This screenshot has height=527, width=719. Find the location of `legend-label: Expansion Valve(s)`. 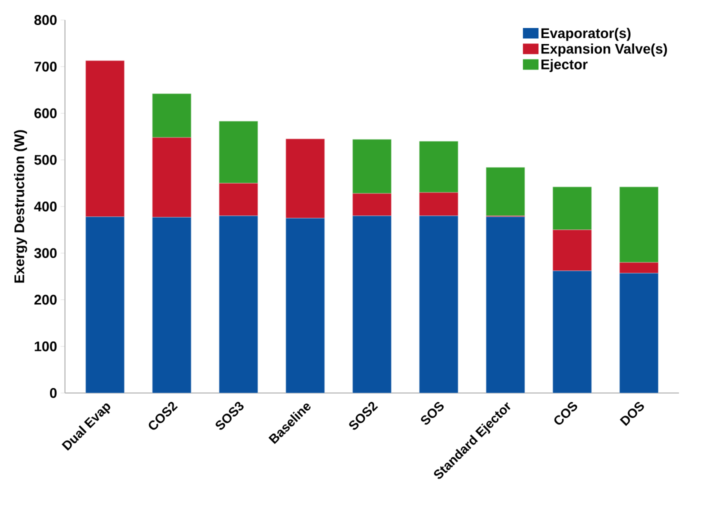

legend-label: Expansion Valve(s) is located at coordinates (604, 50).